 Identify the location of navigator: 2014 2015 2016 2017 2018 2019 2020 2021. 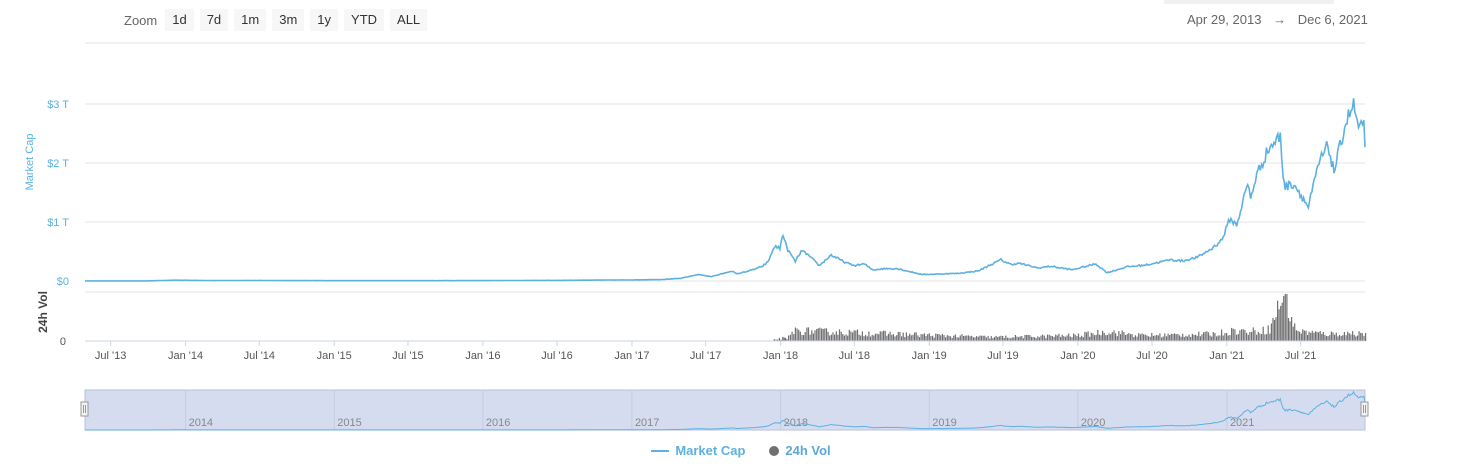
(724, 410).